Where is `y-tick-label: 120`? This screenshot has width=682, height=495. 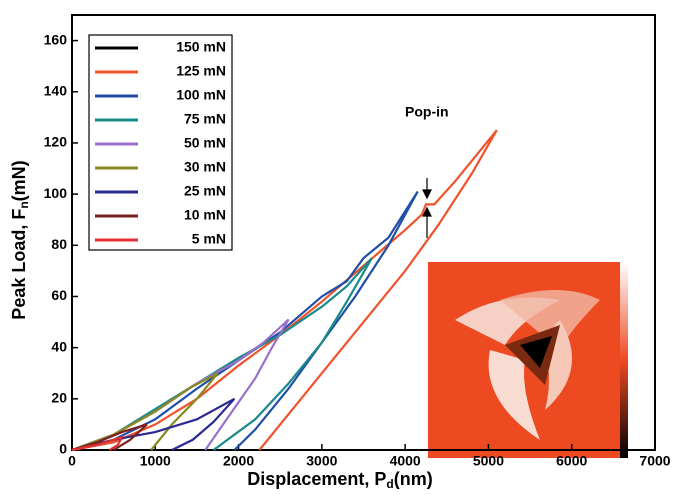
y-tick-label: 120 is located at coordinates (56, 142).